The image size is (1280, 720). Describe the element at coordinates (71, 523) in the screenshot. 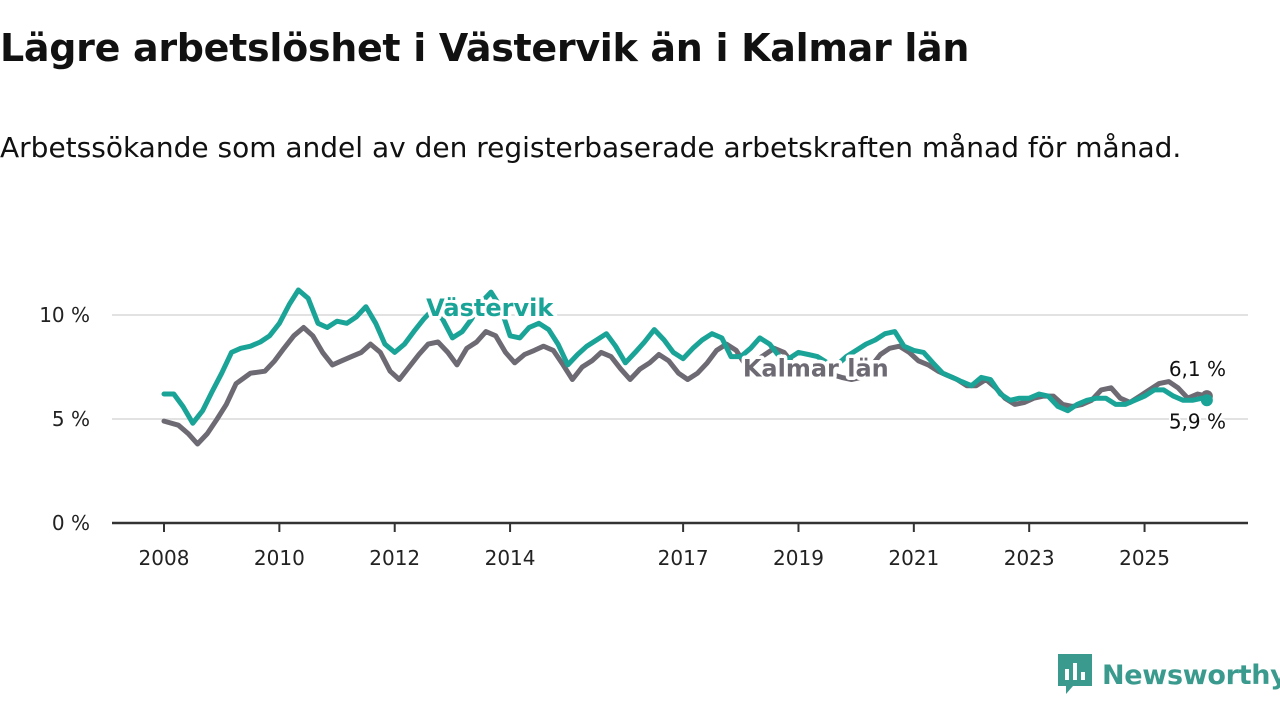

I see `y-tick-label: 0 %` at that location.